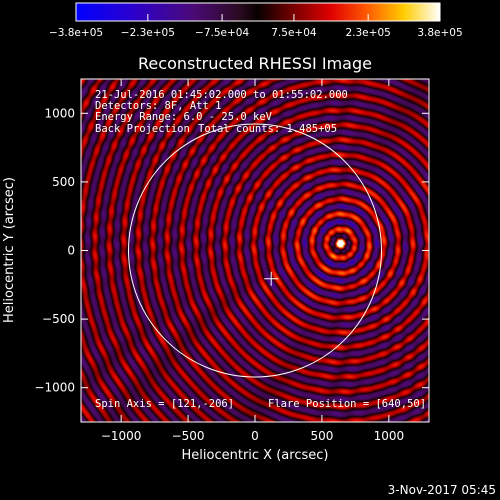 The image size is (500, 500). What do you see at coordinates (255, 436) in the screenshot?
I see `x-tick-label: 0` at bounding box center [255, 436].